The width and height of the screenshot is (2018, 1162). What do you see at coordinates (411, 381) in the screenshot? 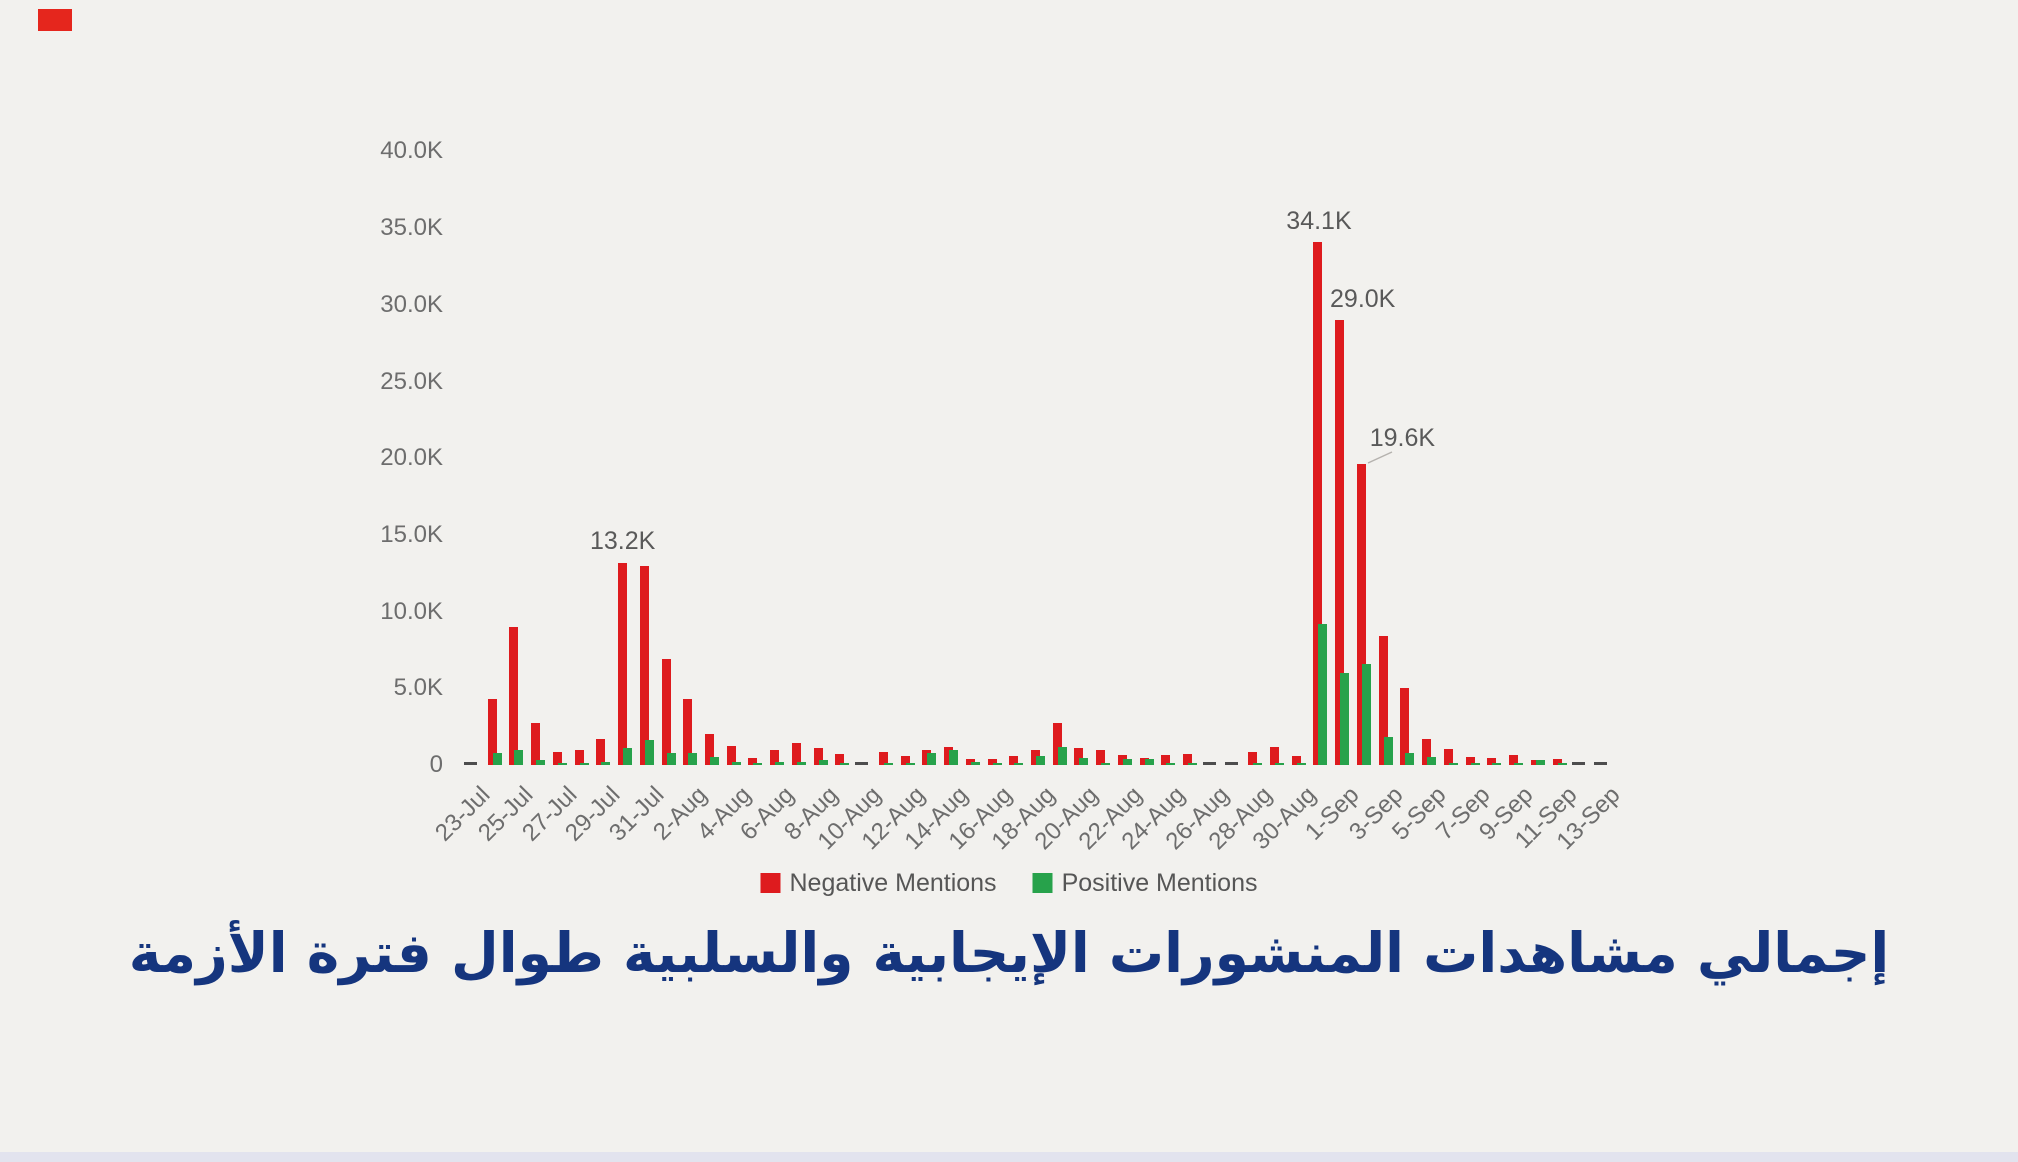
I see `y-axis-tick-label: 25.0K` at bounding box center [411, 381].